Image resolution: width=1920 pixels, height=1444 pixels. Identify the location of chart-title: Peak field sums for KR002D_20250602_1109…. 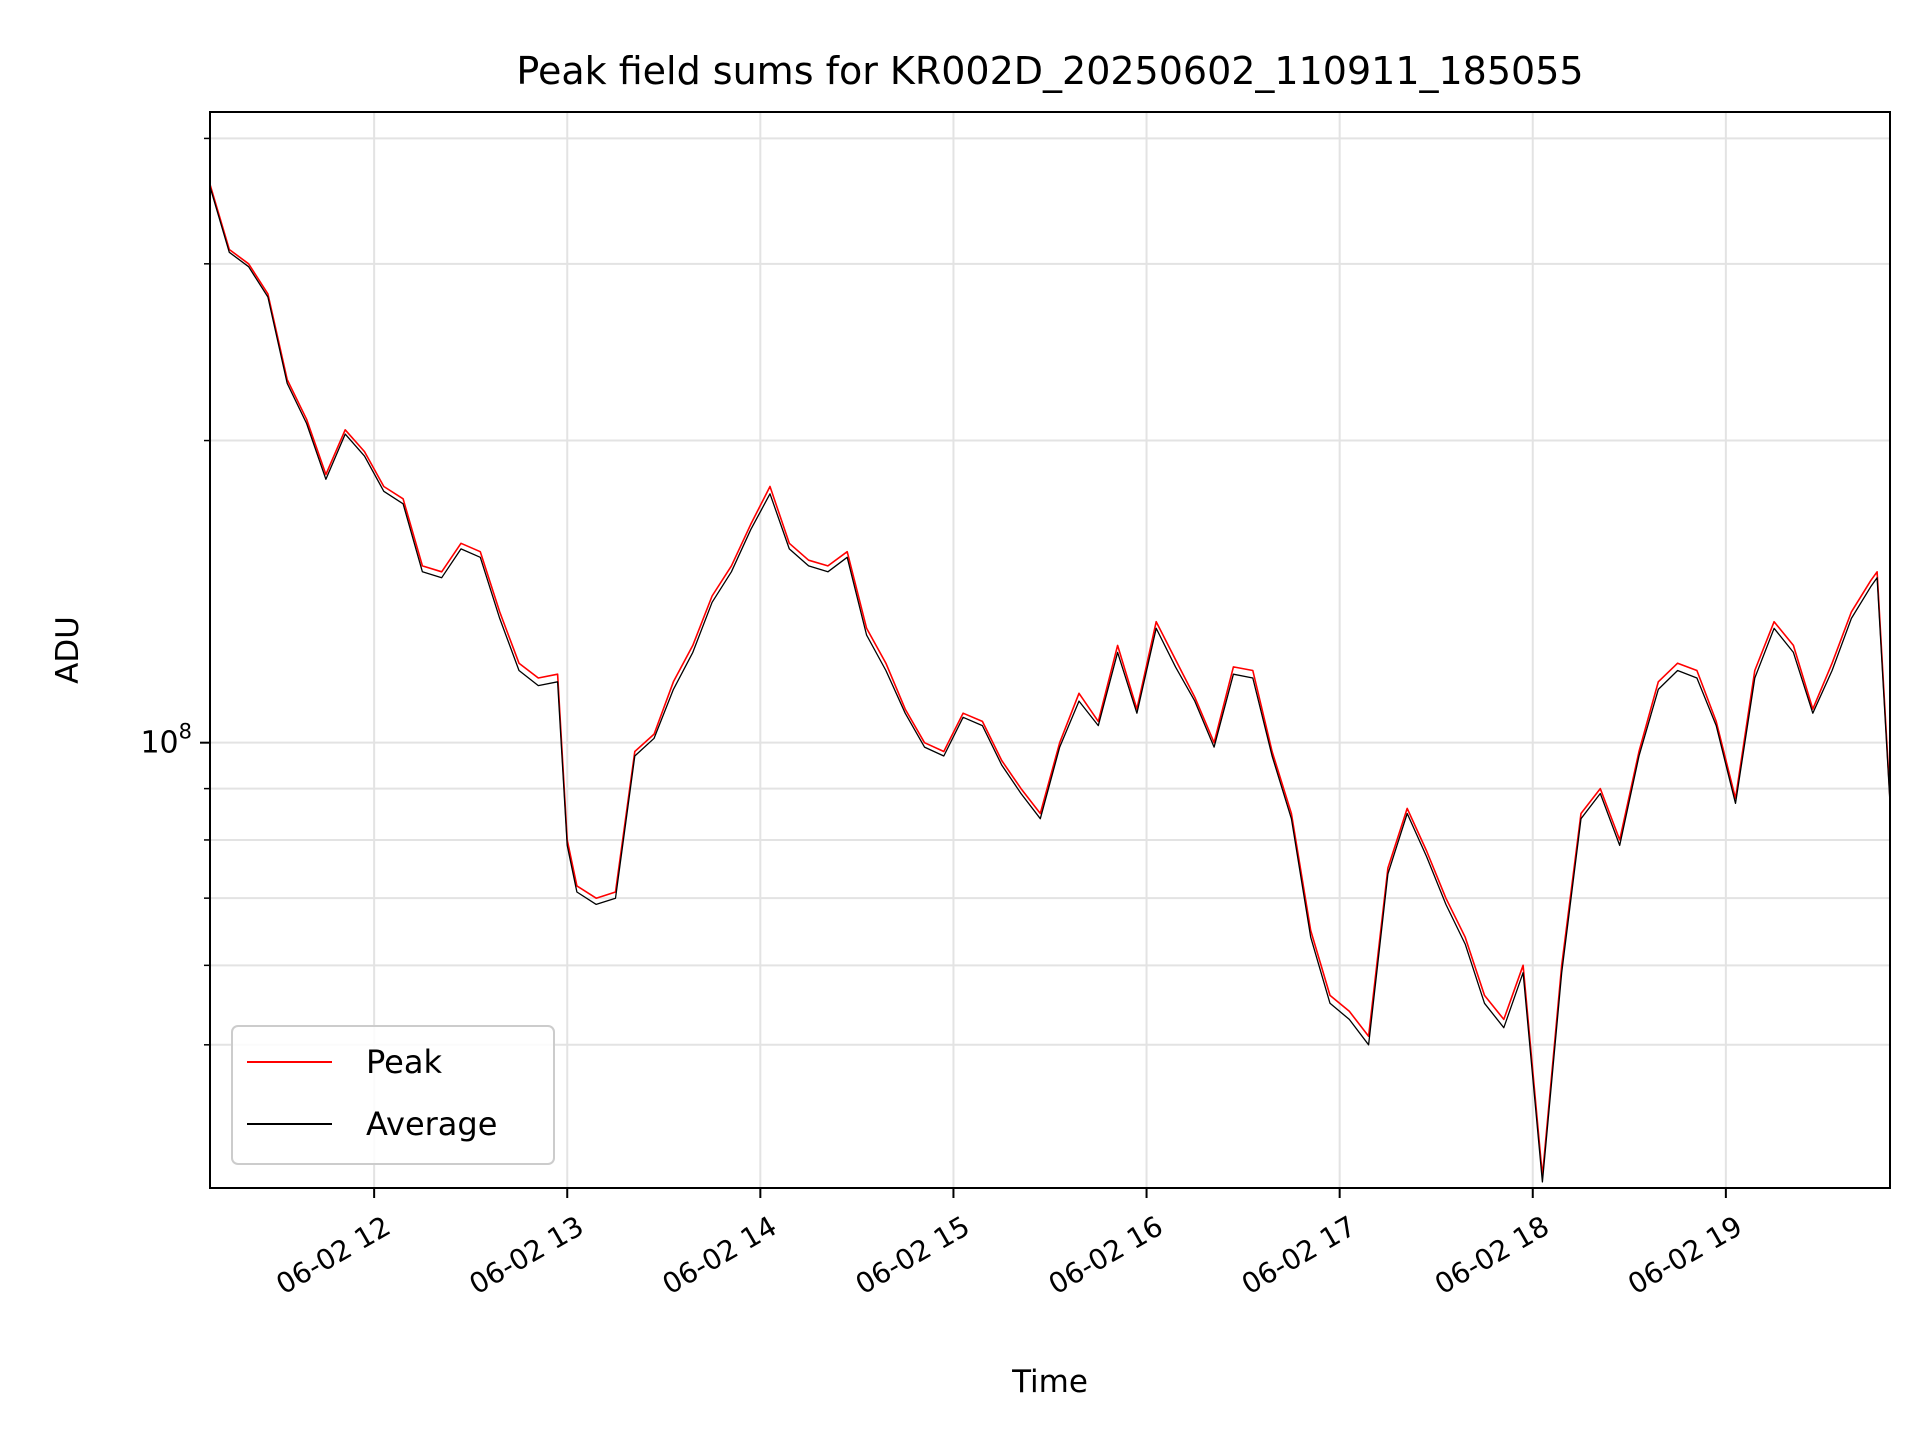
(1049, 71).